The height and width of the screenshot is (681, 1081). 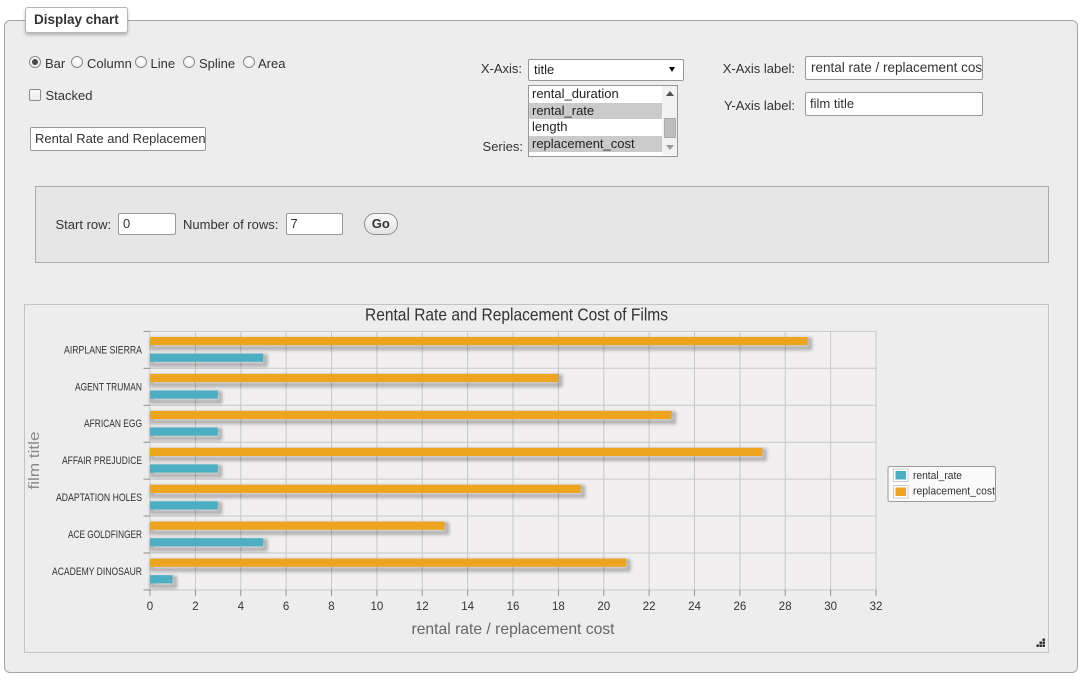 I want to click on svg-text: 18, so click(x=558, y=607).